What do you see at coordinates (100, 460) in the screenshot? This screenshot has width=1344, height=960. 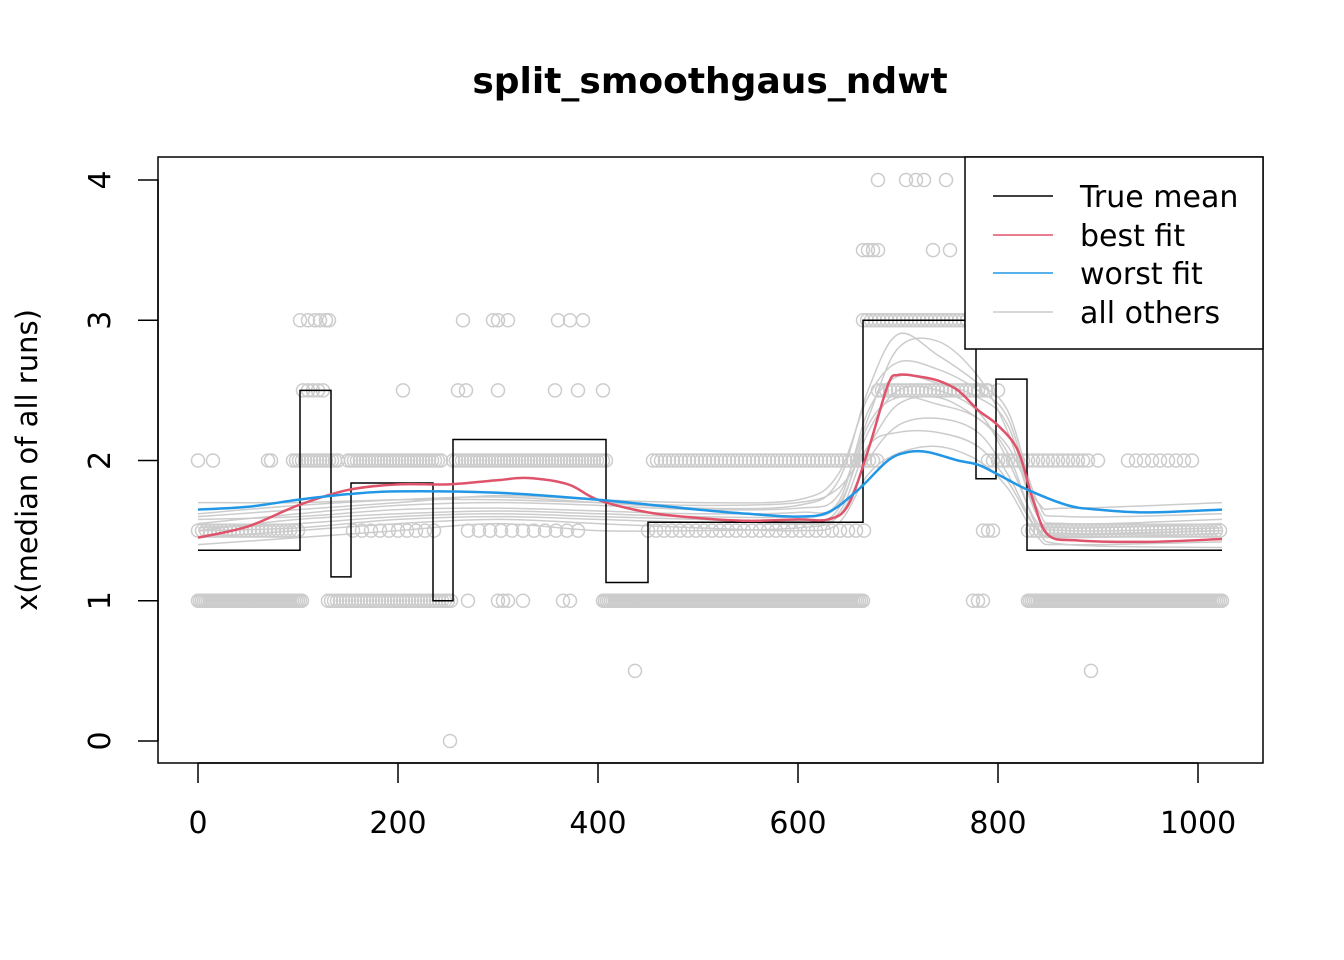 I see `y-tick-label: 2` at bounding box center [100, 460].